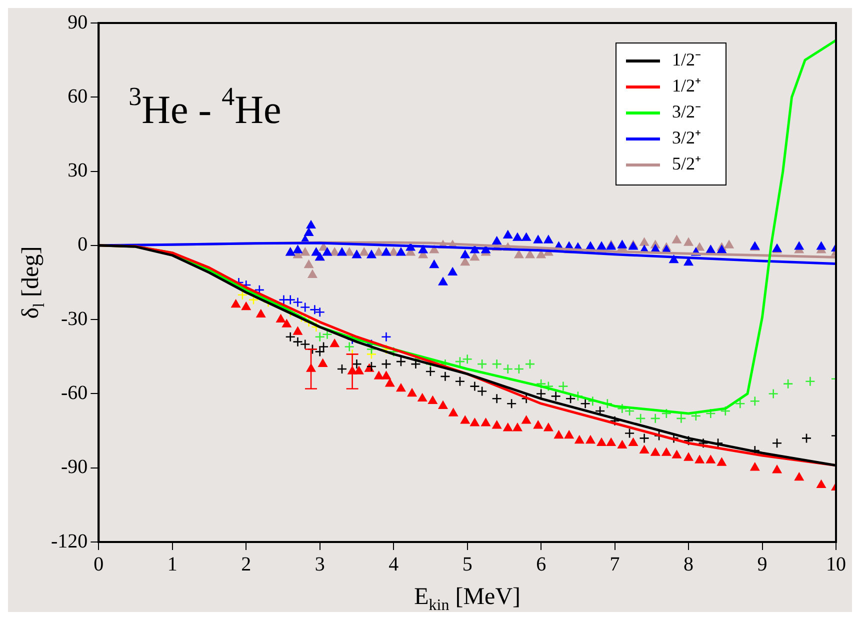 The image size is (860, 620). What do you see at coordinates (74, 393) in the screenshot?
I see `y-tick-label: -60` at bounding box center [74, 393].